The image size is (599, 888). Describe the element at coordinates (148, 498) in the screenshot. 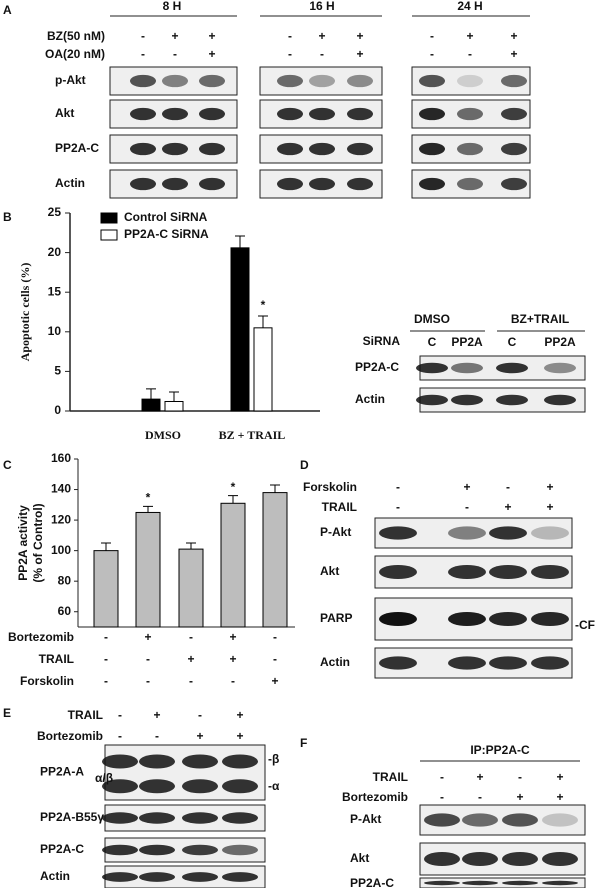

I see `annotation: *` at that location.